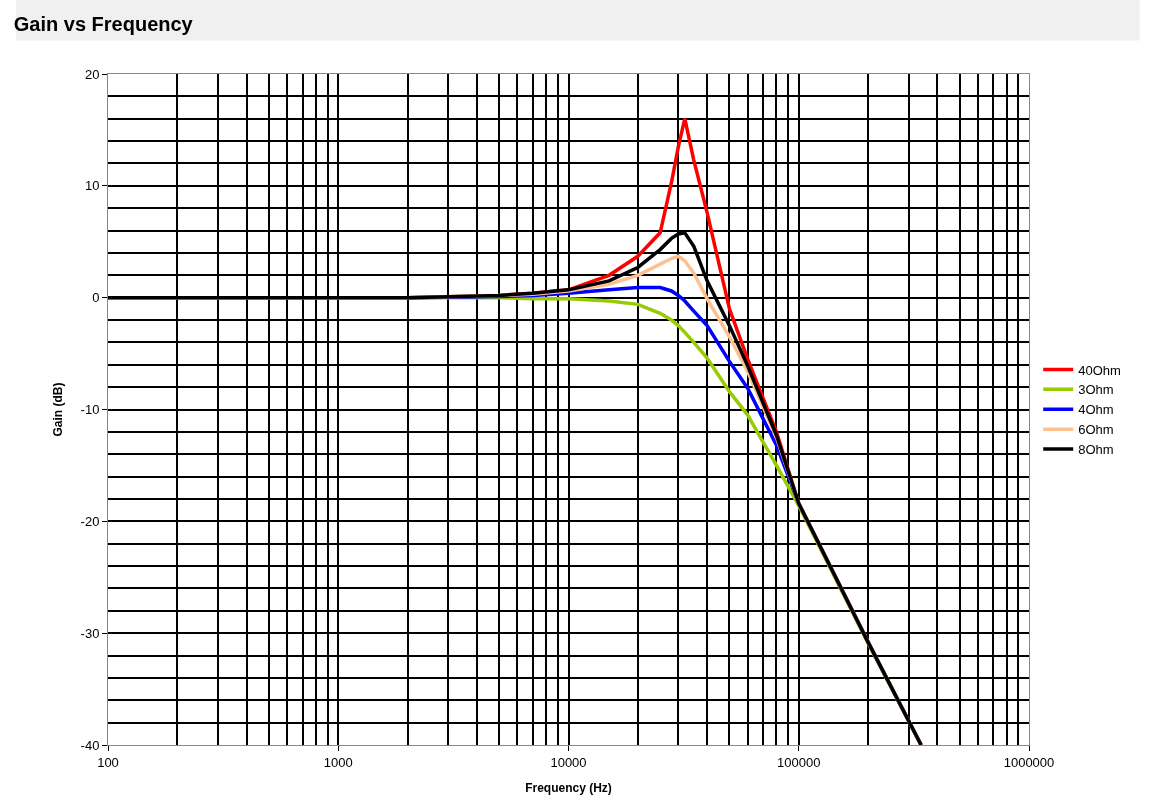 This screenshot has width=1149, height=805. I want to click on y-axis-title: Gain (dB), so click(57, 409).